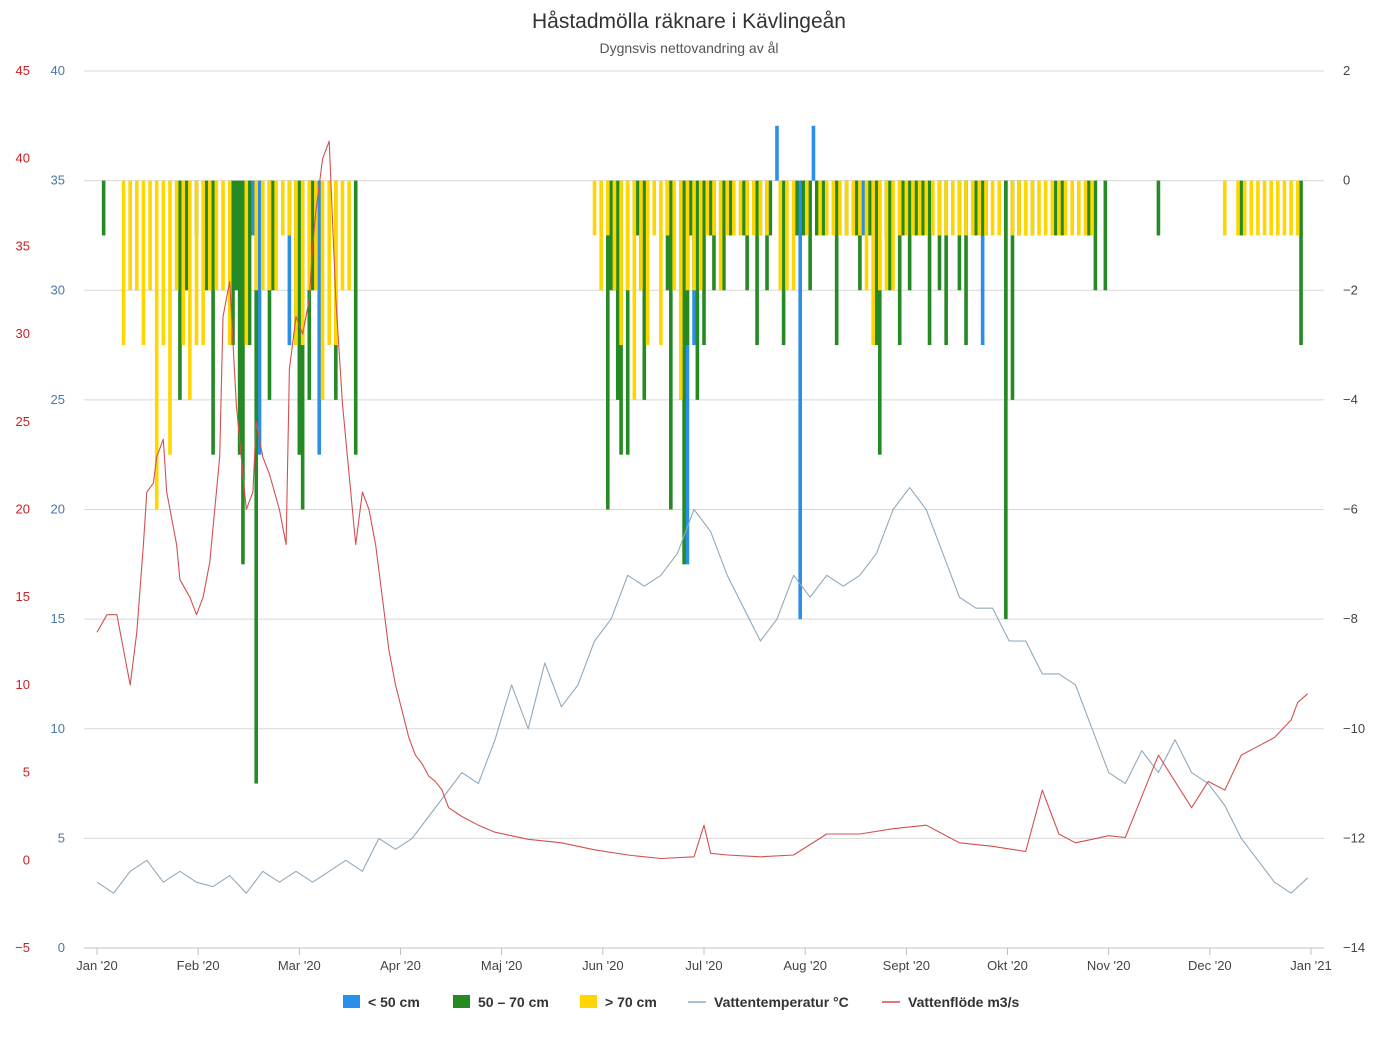 The height and width of the screenshot is (1039, 1379). I want to click on legend-item: < 50 cm, so click(381, 1002).